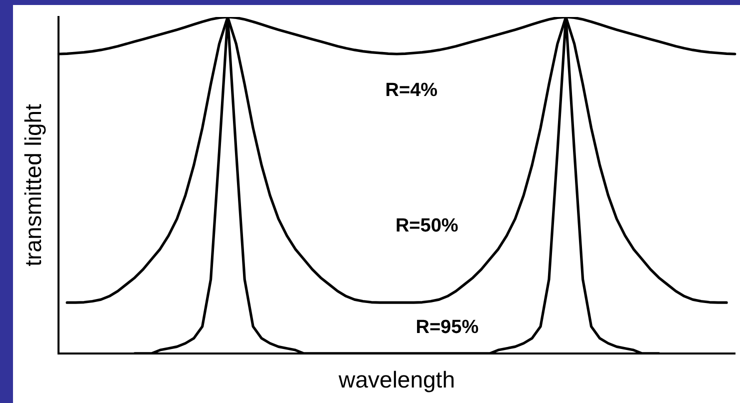 This screenshot has height=403, width=740. I want to click on x-axis-title: wavelength, so click(396, 379).